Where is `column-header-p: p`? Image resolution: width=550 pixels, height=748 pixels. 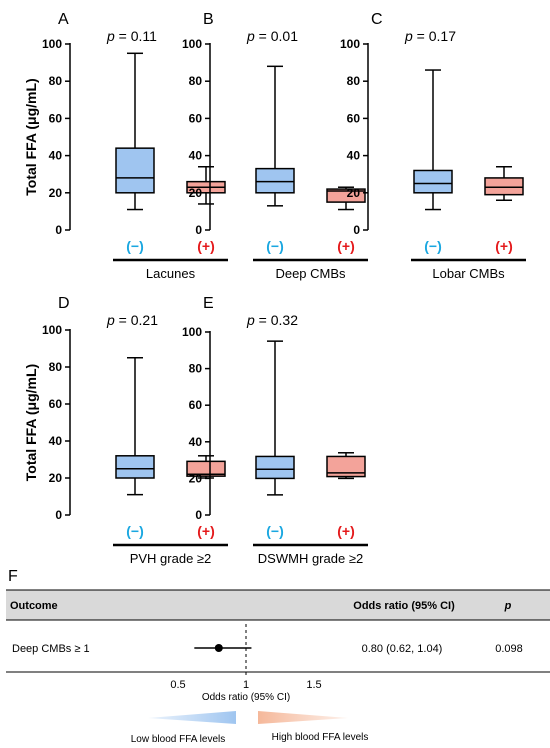 column-header-p: p is located at coordinates (508, 606).